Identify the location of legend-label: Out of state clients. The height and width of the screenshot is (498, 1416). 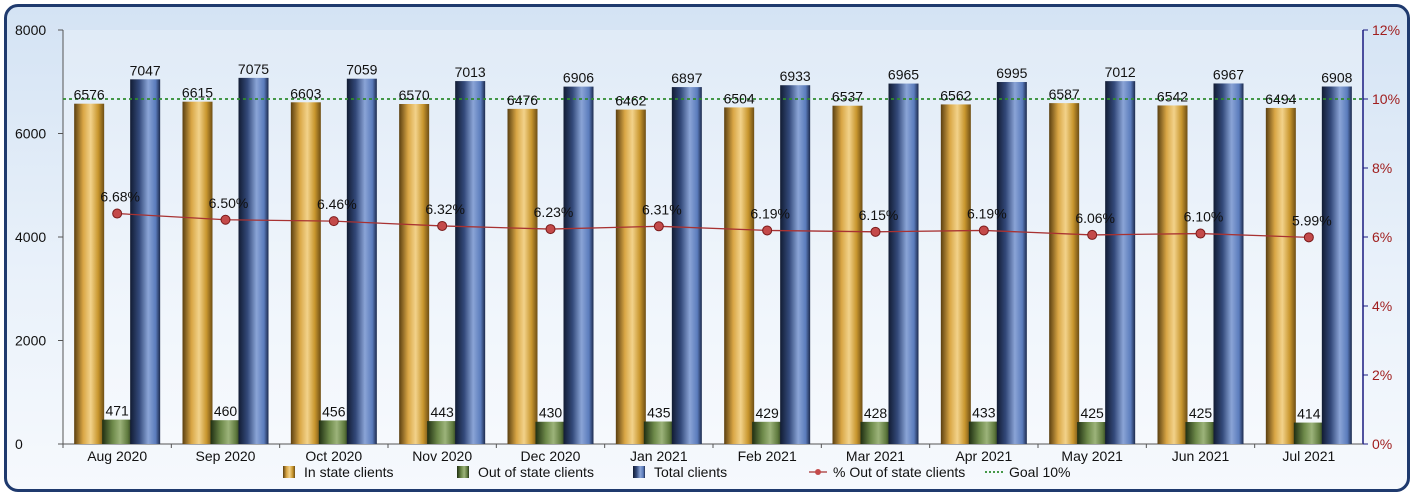
(536, 472).